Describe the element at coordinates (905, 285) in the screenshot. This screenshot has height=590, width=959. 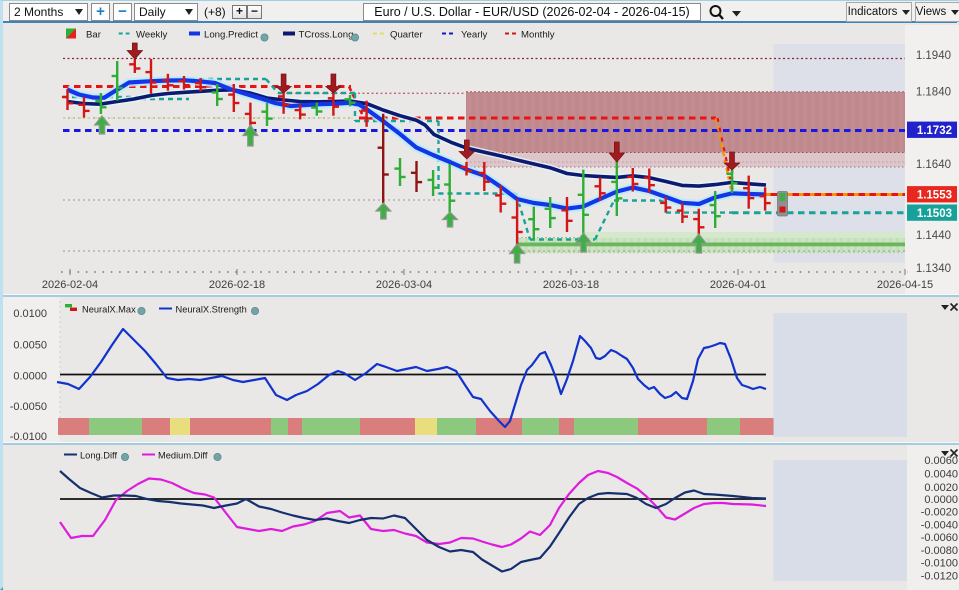
I see `svg-text: 2026-04-15` at that location.